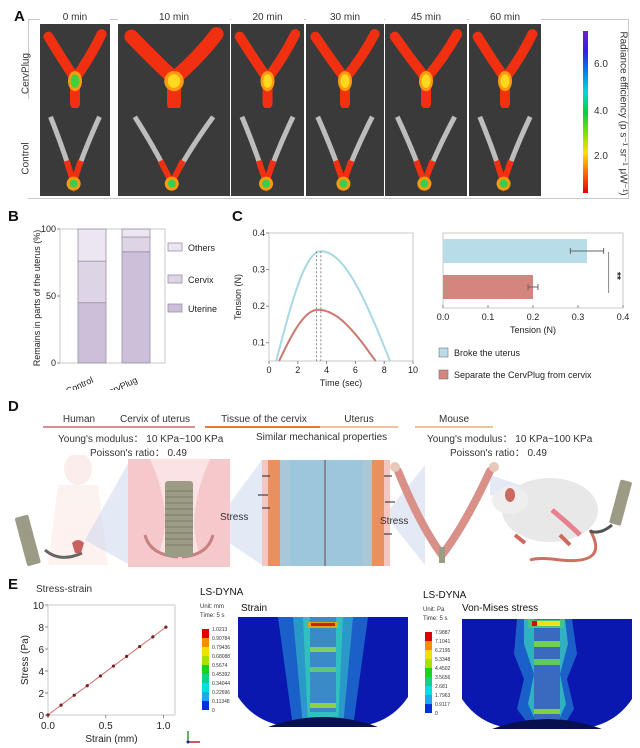 This screenshot has height=748, width=640. Describe the element at coordinates (64, 589) in the screenshot. I see `stress-strain-title: Stress-strain` at that location.